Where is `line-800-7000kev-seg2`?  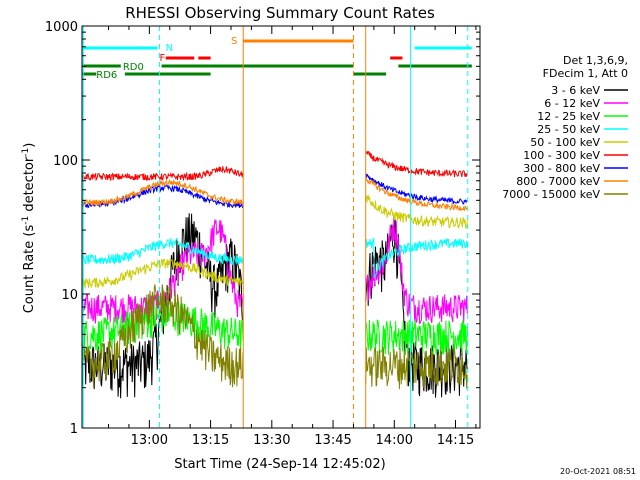 line-800-7000kev-seg2 is located at coordinates (416, 193).